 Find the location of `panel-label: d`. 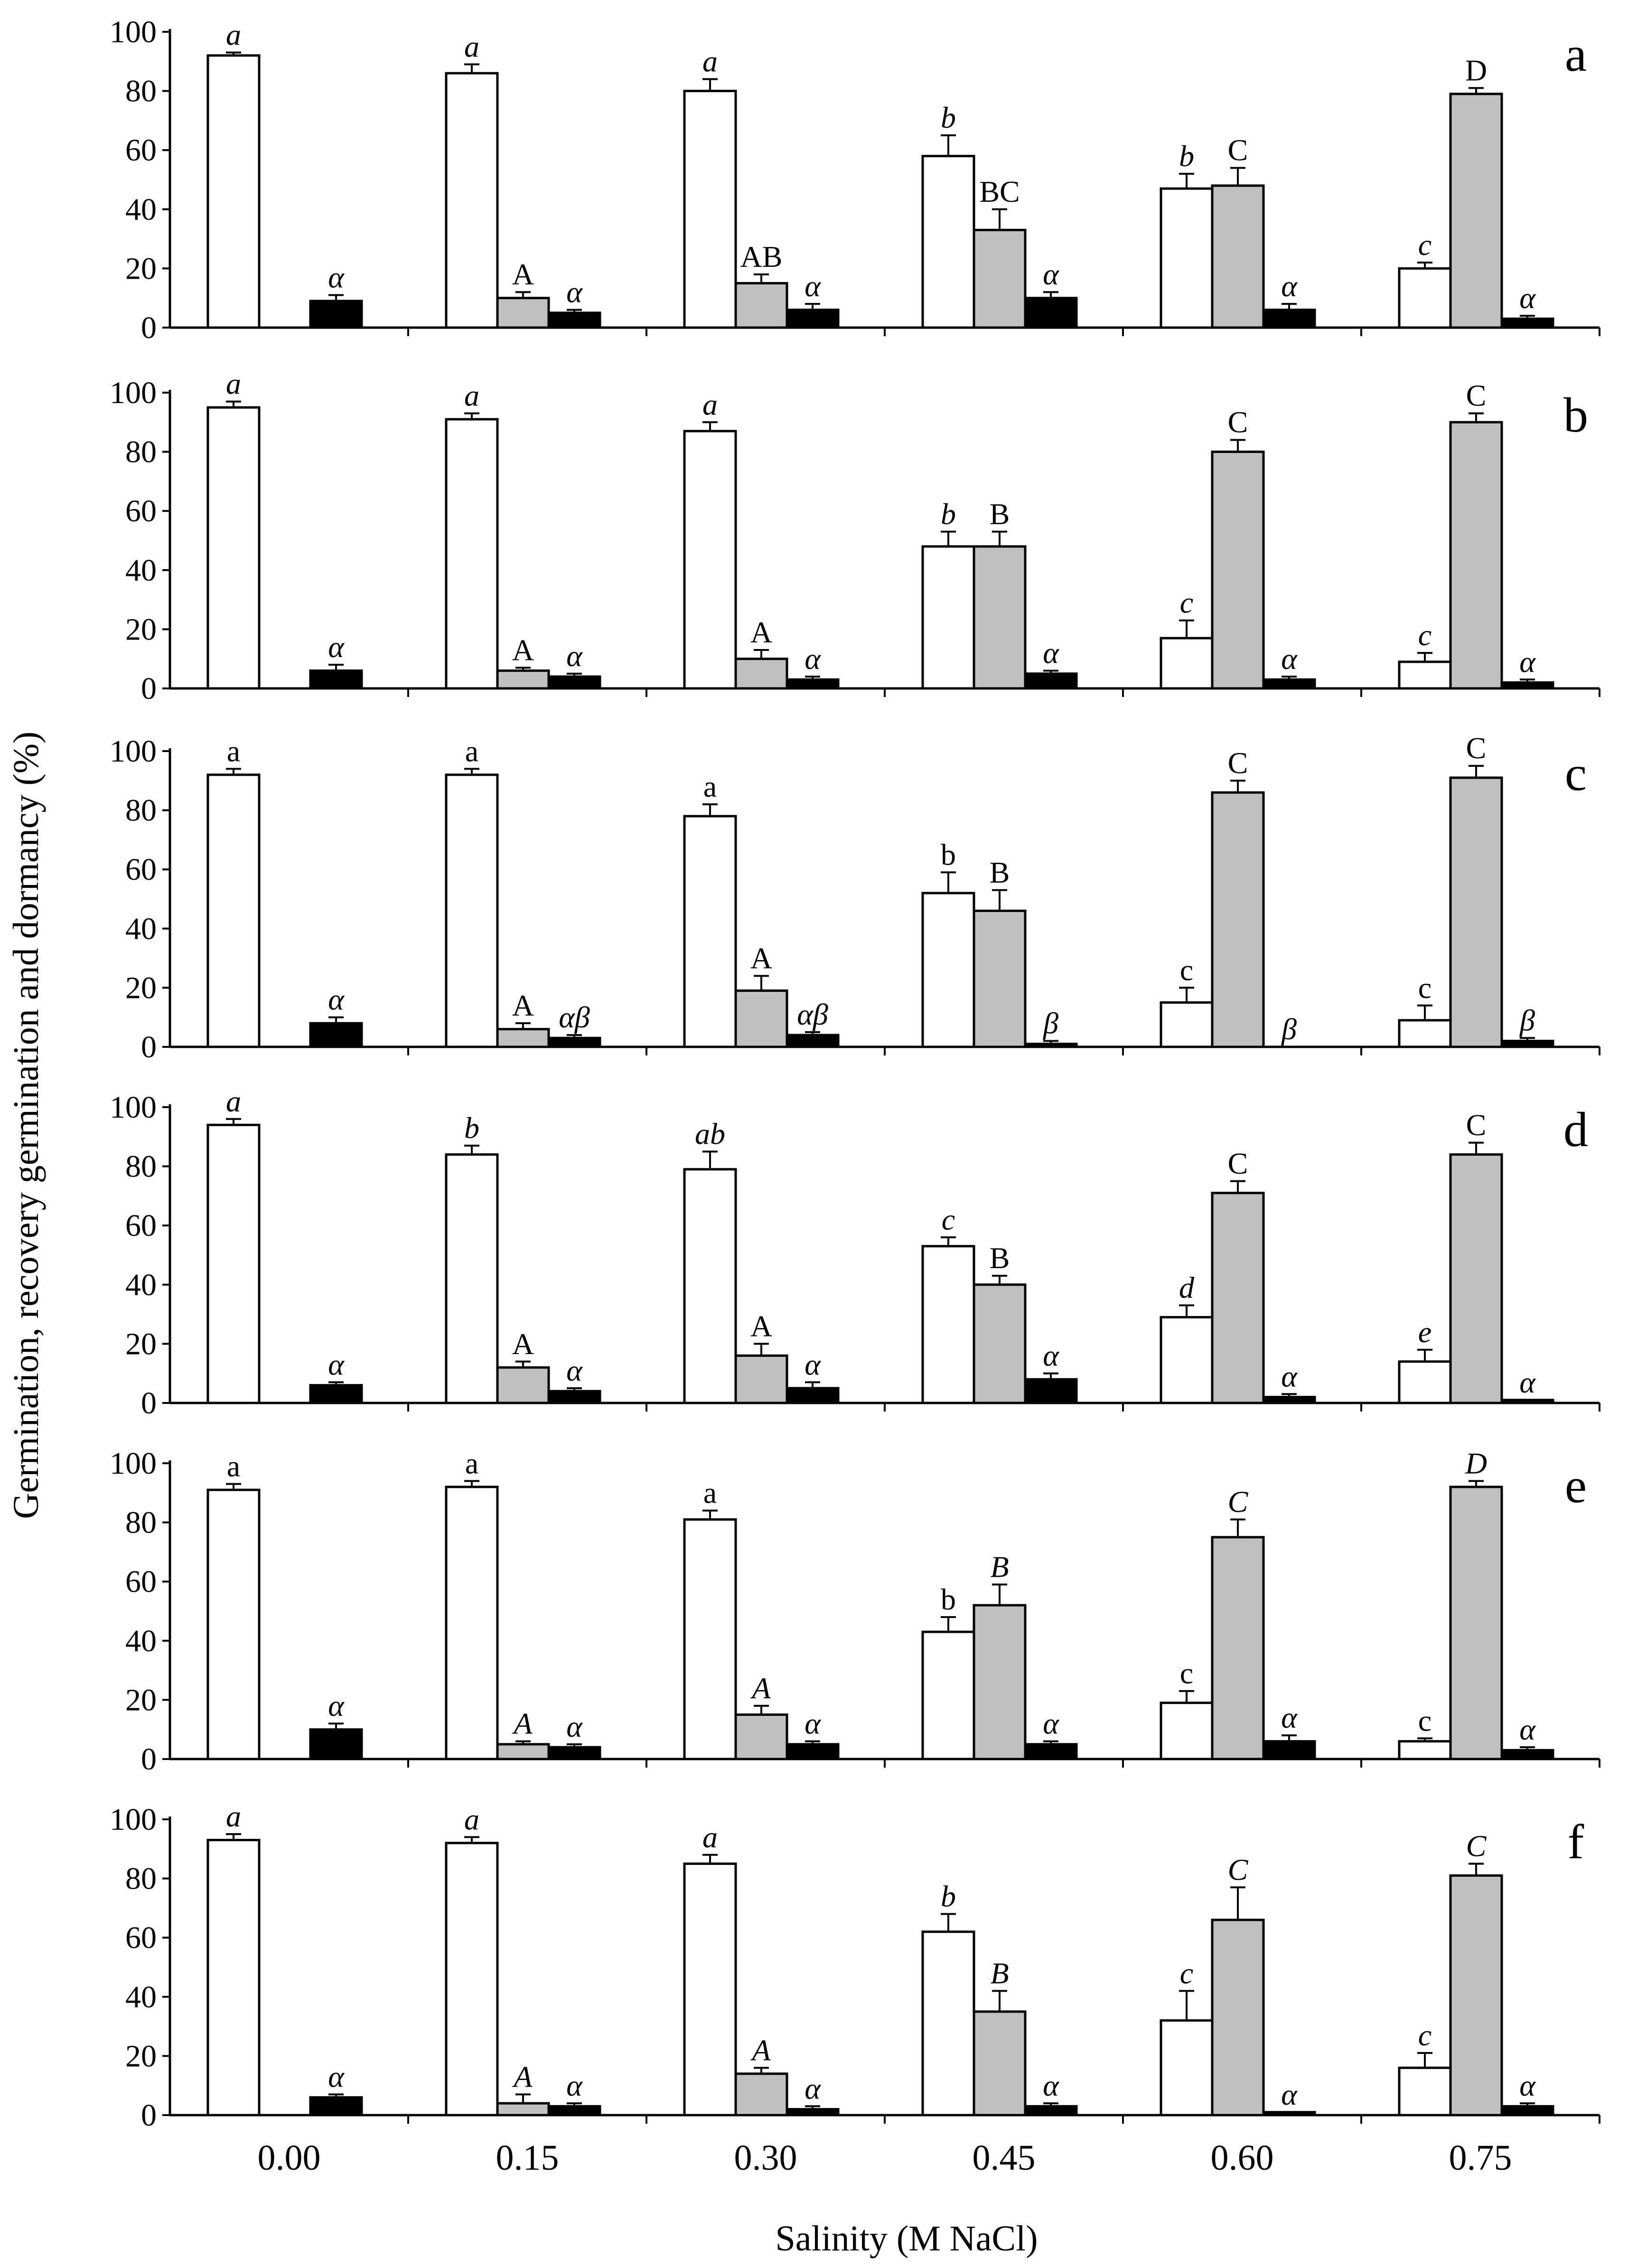

panel-label: d is located at coordinates (1575, 1129).